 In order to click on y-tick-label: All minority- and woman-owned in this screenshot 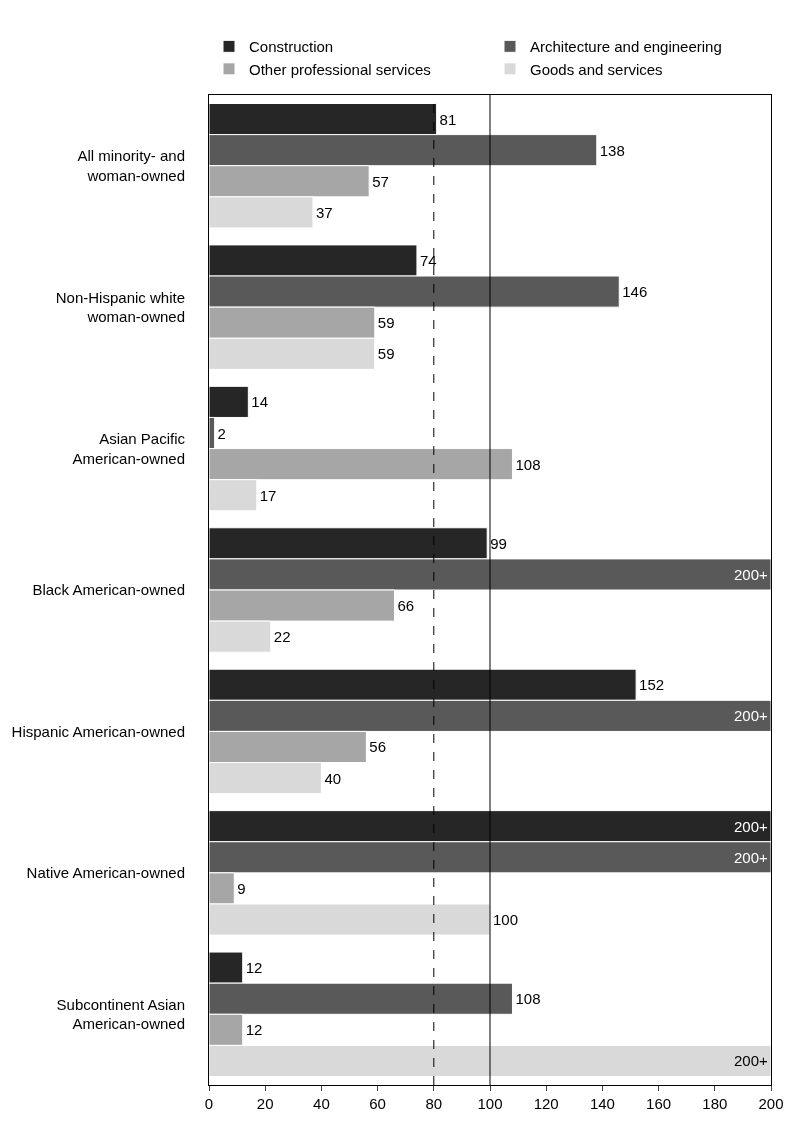, I will do `click(131, 165)`.